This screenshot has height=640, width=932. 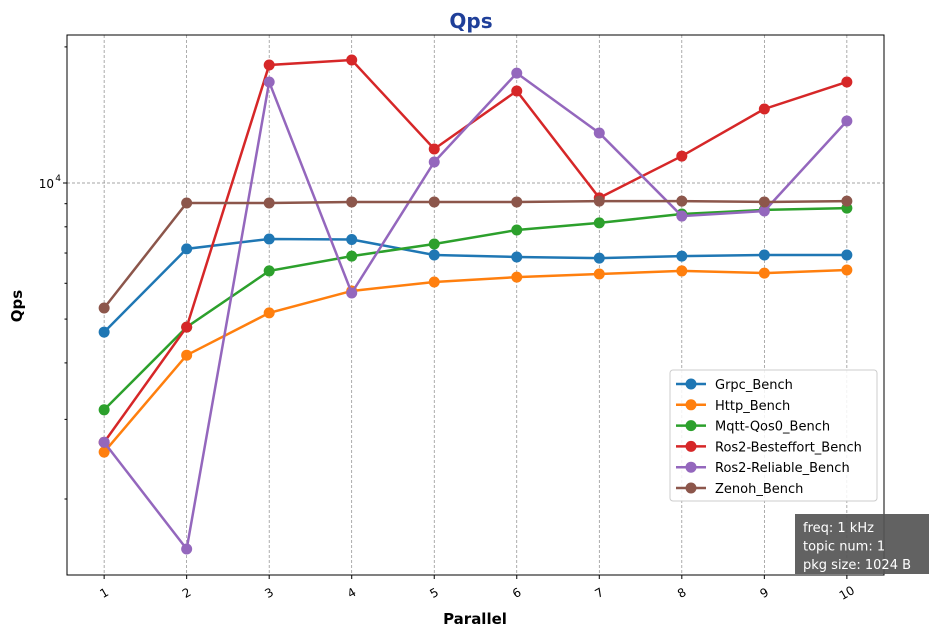 What do you see at coordinates (847, 593) in the screenshot?
I see `x-tick-label: 10` at bounding box center [847, 593].